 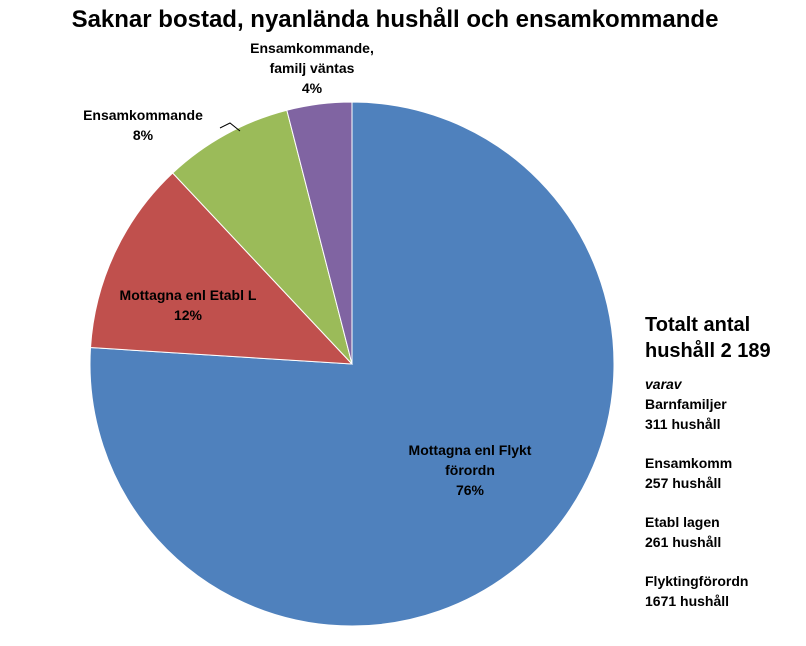 What do you see at coordinates (689, 463) in the screenshot?
I see `breakdown-name: Ensamkomm` at bounding box center [689, 463].